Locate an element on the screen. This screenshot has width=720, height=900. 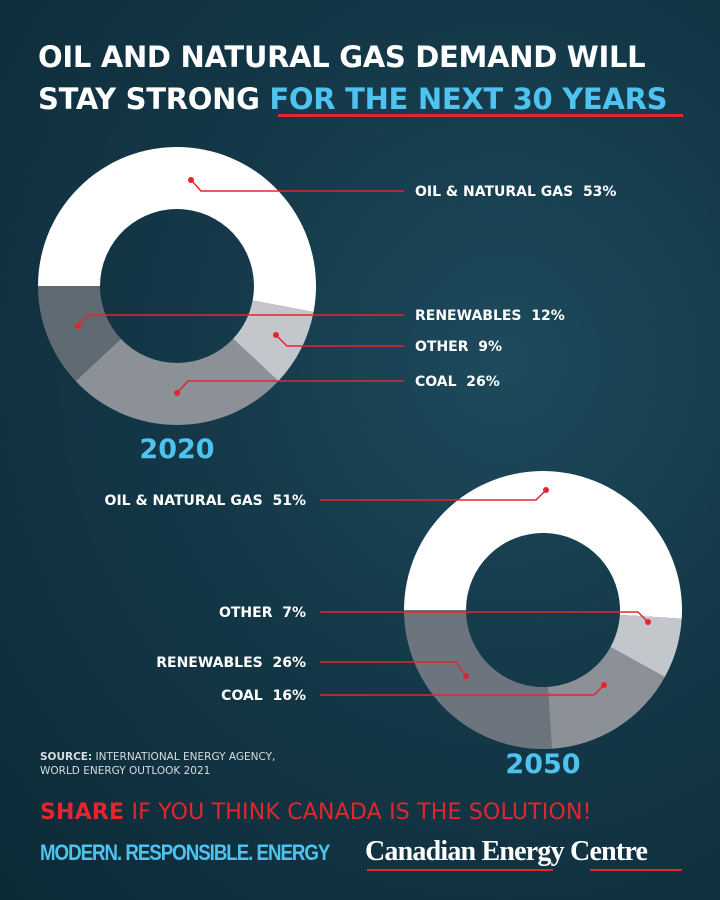
title-part: STAY STRONG is located at coordinates (154, 99).